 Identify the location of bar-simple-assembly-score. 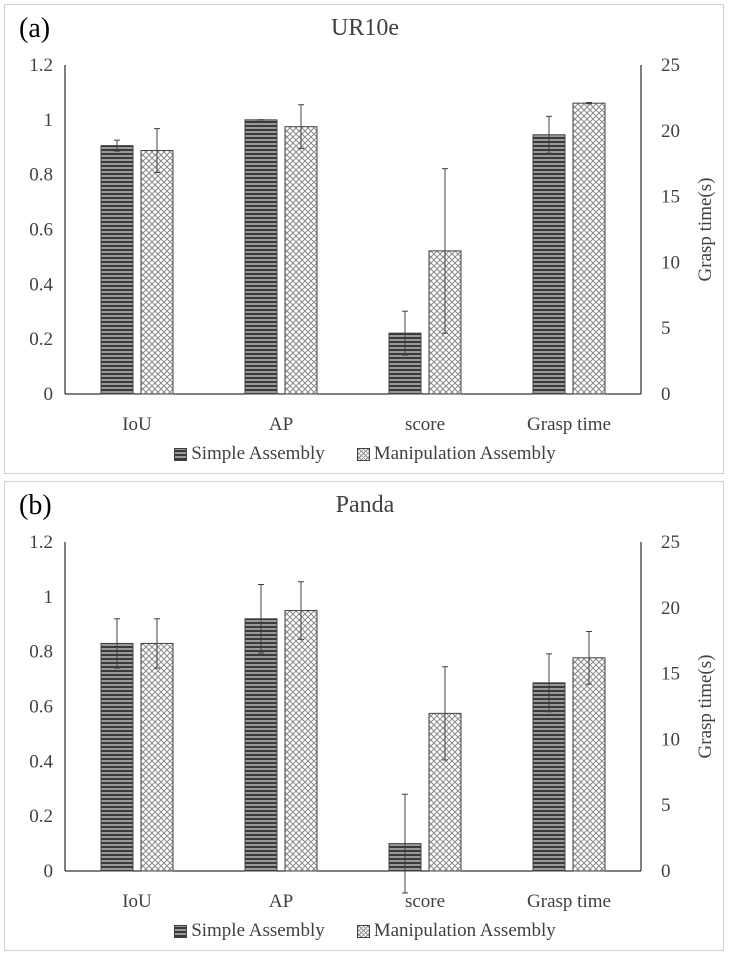
(405, 363).